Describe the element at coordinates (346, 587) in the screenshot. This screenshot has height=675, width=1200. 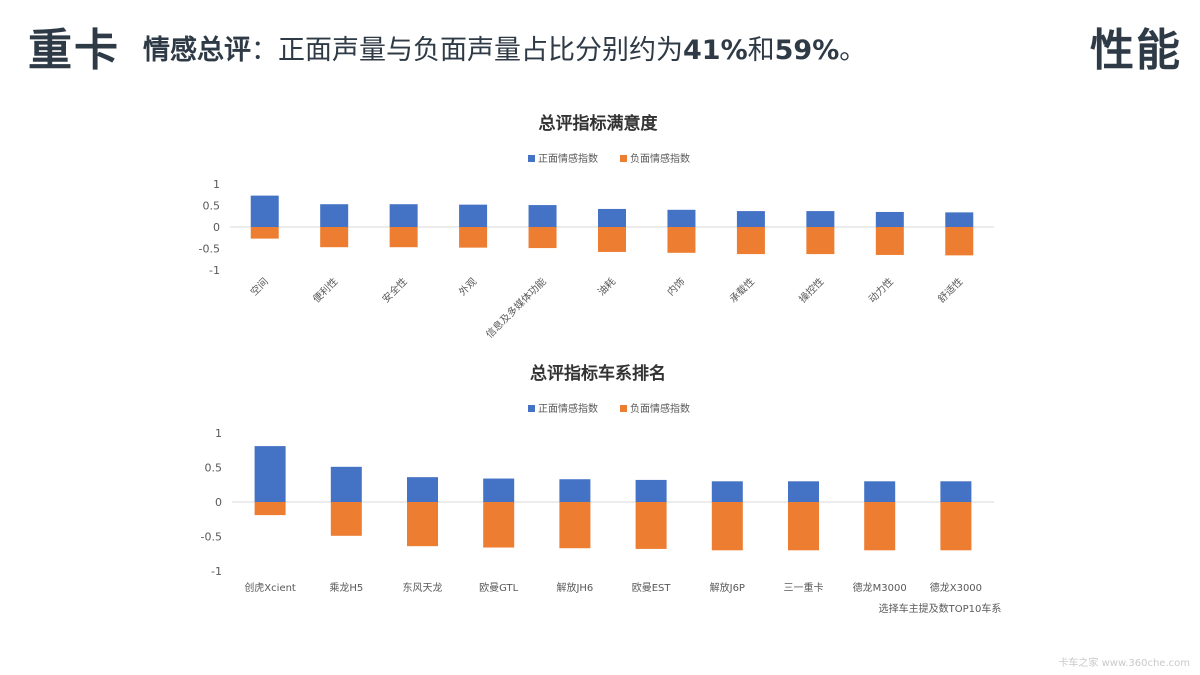
I see `x-tick-label: 乘龙H5` at that location.